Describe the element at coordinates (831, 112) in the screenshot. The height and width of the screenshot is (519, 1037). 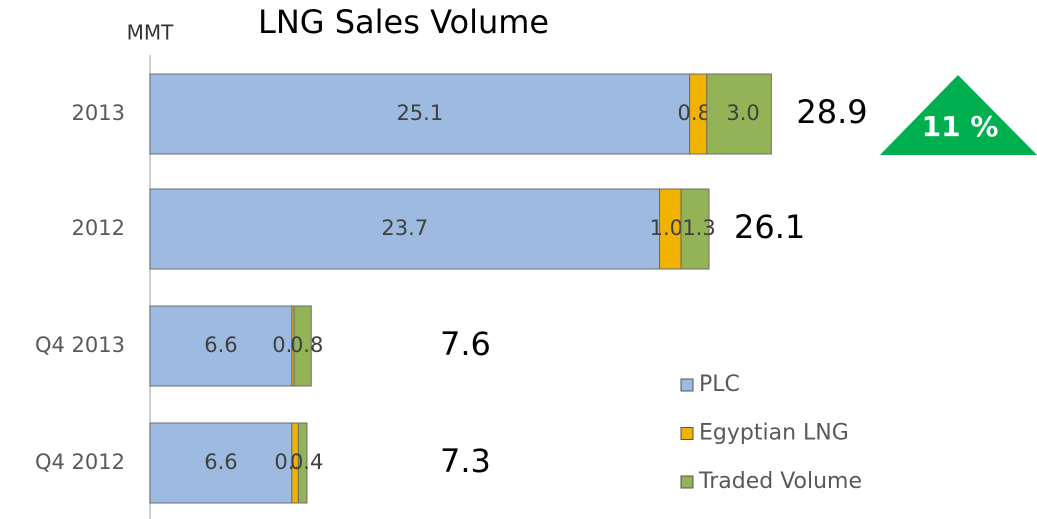
I see `total-label: 28.9` at that location.